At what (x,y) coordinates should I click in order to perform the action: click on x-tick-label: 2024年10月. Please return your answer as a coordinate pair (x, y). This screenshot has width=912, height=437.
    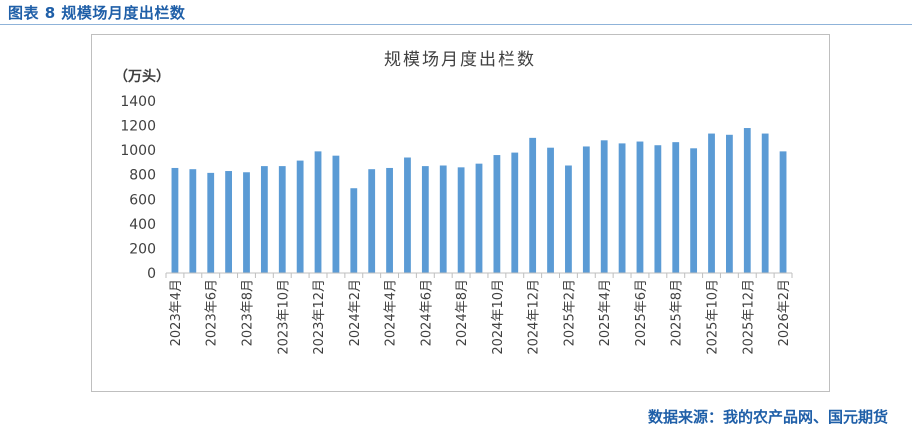
    Looking at the image, I should click on (498, 317).